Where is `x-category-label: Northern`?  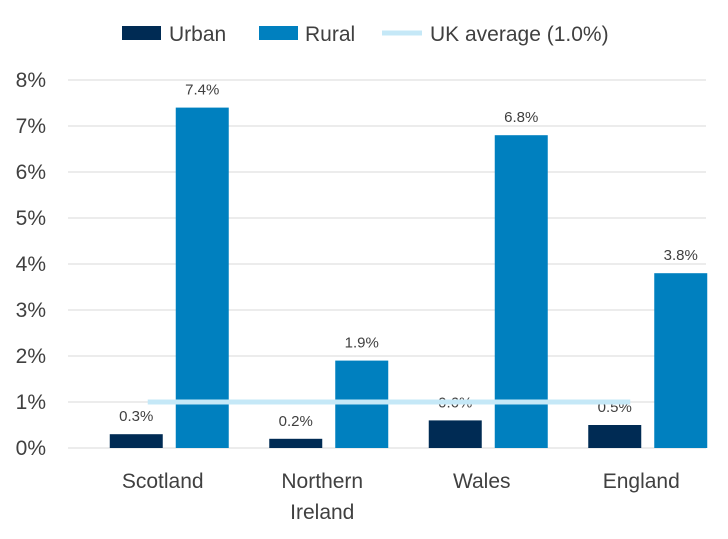 x-category-label: Northern is located at coordinates (322, 481).